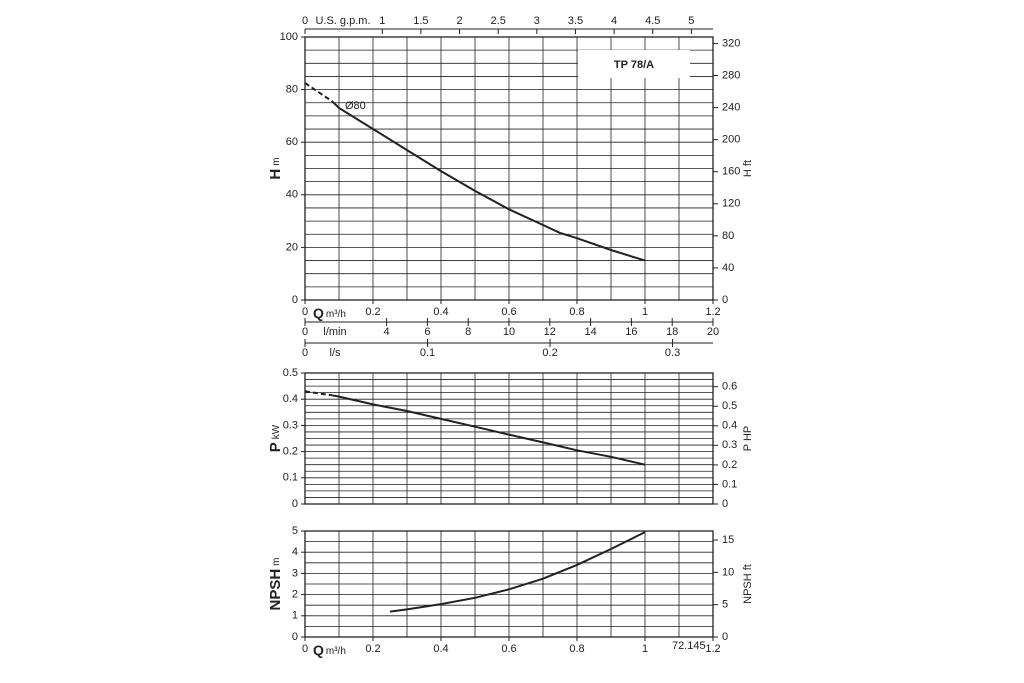 Image resolution: width=1024 pixels, height=683 pixels. What do you see at coordinates (292, 247) in the screenshot?
I see `y-tick-label: 20` at bounding box center [292, 247].